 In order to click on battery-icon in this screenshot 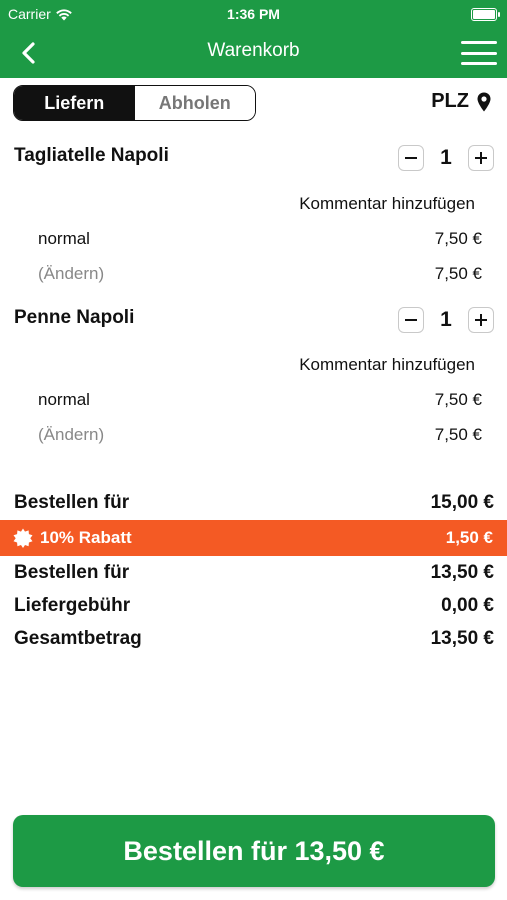, I will do `click(485, 14)`.